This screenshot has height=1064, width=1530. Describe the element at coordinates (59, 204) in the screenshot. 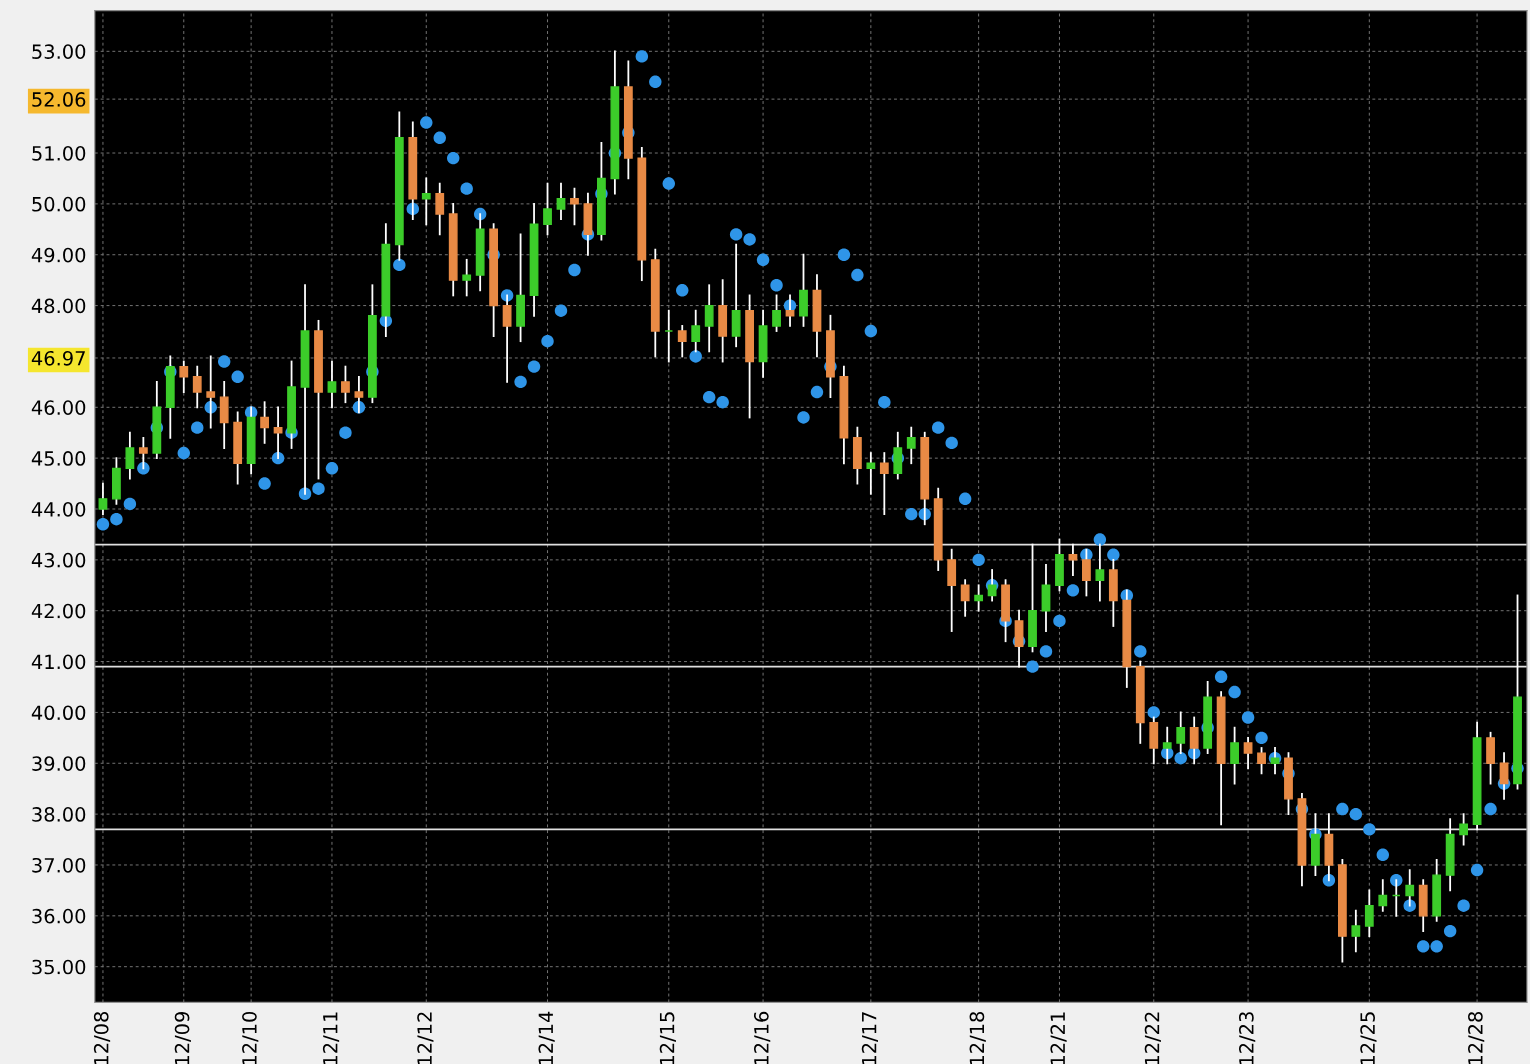

I see `y-tick-label: 50.00` at that location.